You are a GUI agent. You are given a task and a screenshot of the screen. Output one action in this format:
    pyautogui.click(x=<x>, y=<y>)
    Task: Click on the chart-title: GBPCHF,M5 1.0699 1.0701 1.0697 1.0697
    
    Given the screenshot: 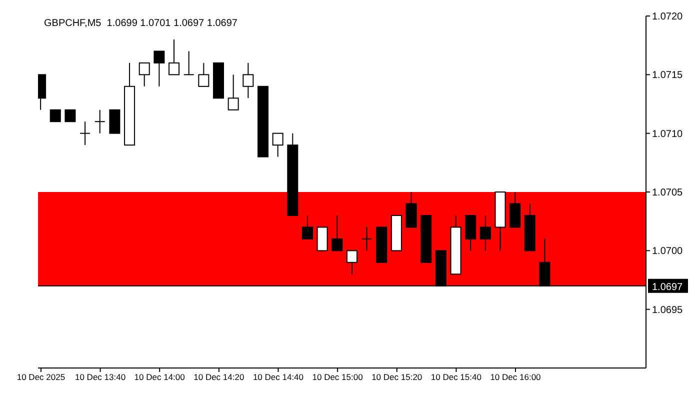 What is the action you would take?
    pyautogui.click(x=141, y=23)
    